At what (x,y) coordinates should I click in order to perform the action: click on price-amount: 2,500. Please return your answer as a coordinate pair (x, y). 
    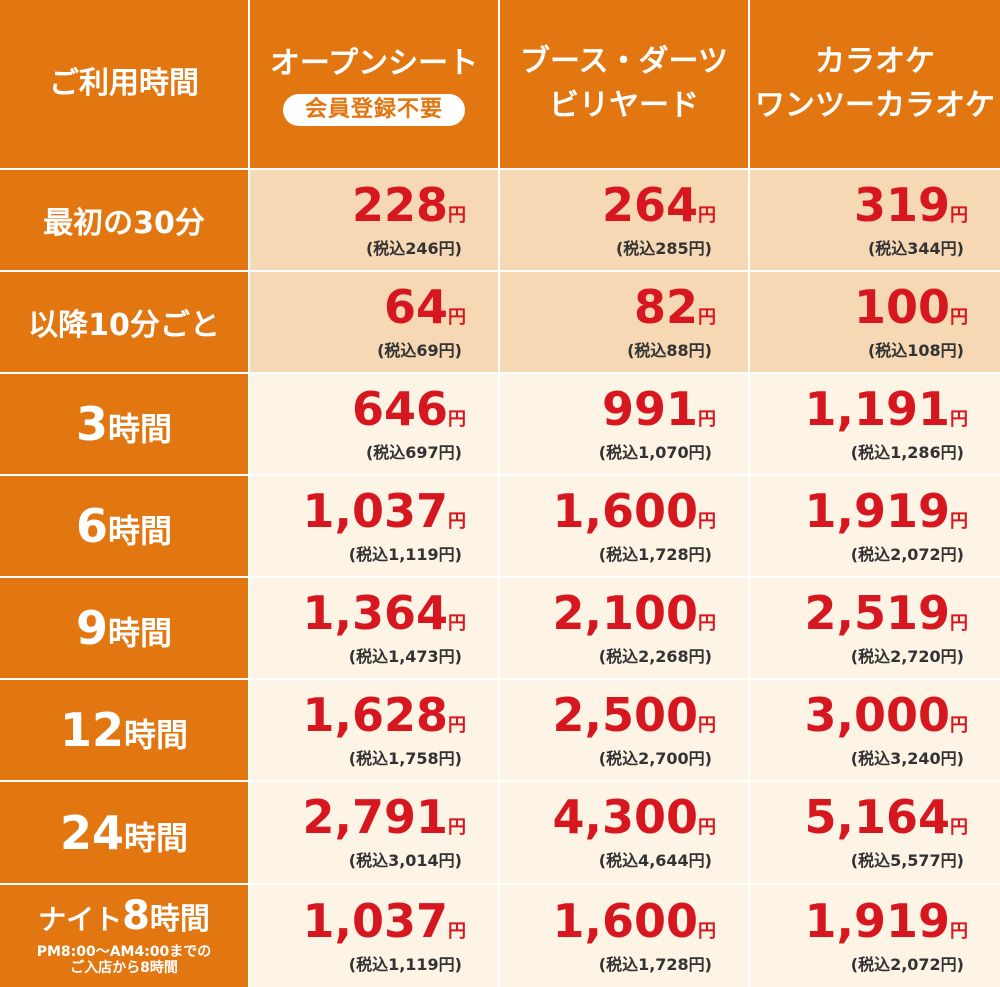
    Looking at the image, I should click on (625, 714).